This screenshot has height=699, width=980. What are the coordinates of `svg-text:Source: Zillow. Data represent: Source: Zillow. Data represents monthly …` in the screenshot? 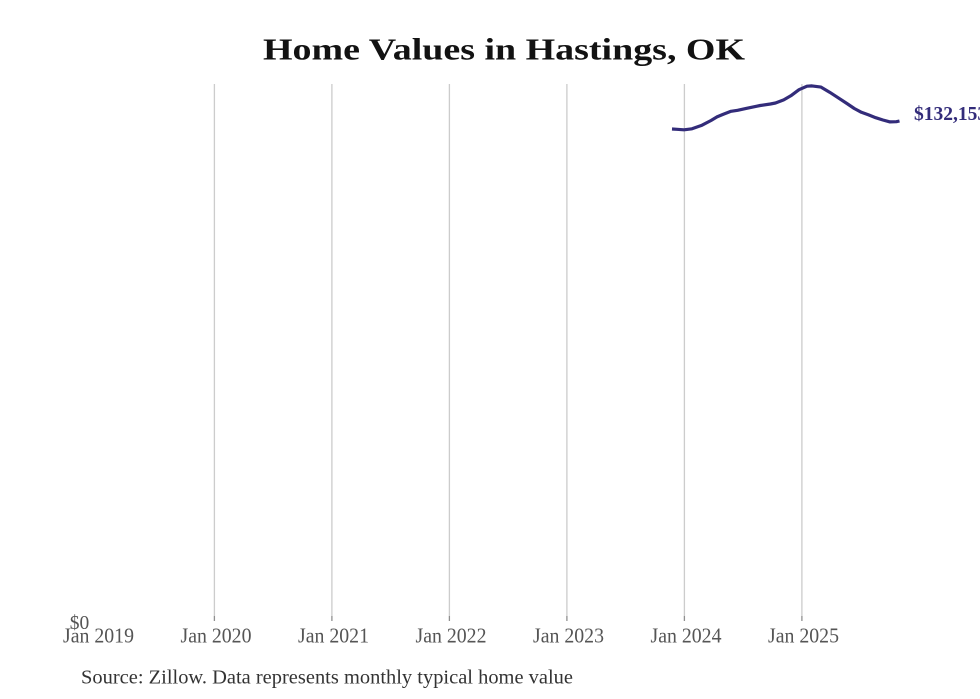 It's located at (327, 677).